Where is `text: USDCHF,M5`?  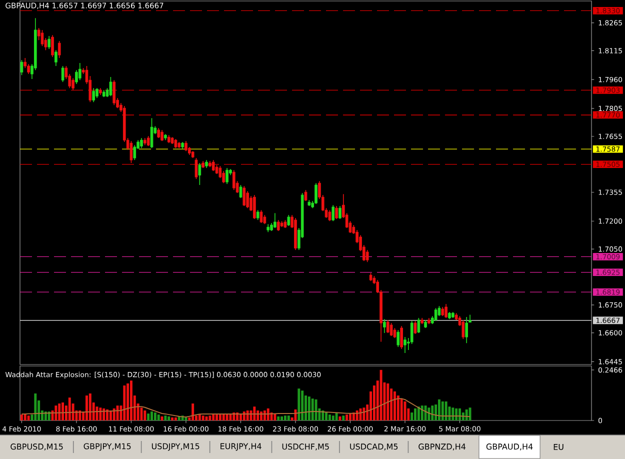
text: USDCHF,M5 is located at coordinates (305, 447).